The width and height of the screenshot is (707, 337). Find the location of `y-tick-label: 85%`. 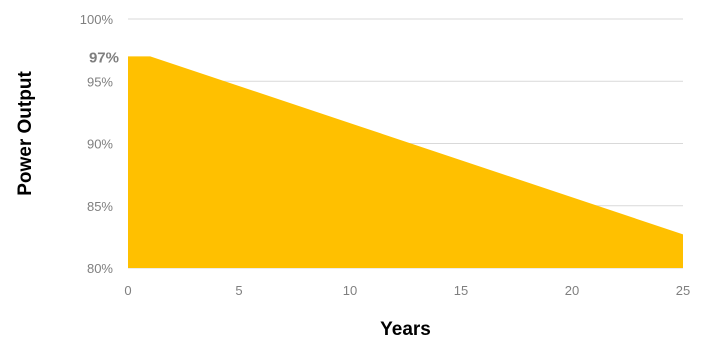

y-tick-label: 85% is located at coordinates (100, 206).